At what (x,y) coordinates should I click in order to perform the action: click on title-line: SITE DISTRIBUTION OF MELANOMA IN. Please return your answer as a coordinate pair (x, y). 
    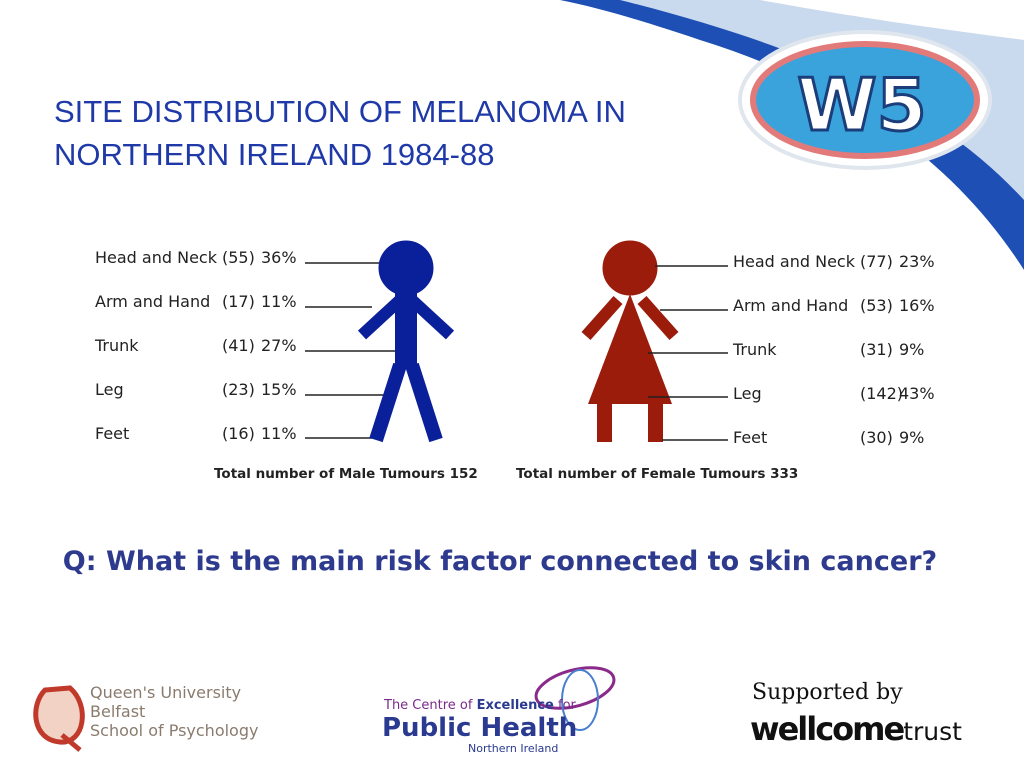
    Looking at the image, I should click on (340, 111).